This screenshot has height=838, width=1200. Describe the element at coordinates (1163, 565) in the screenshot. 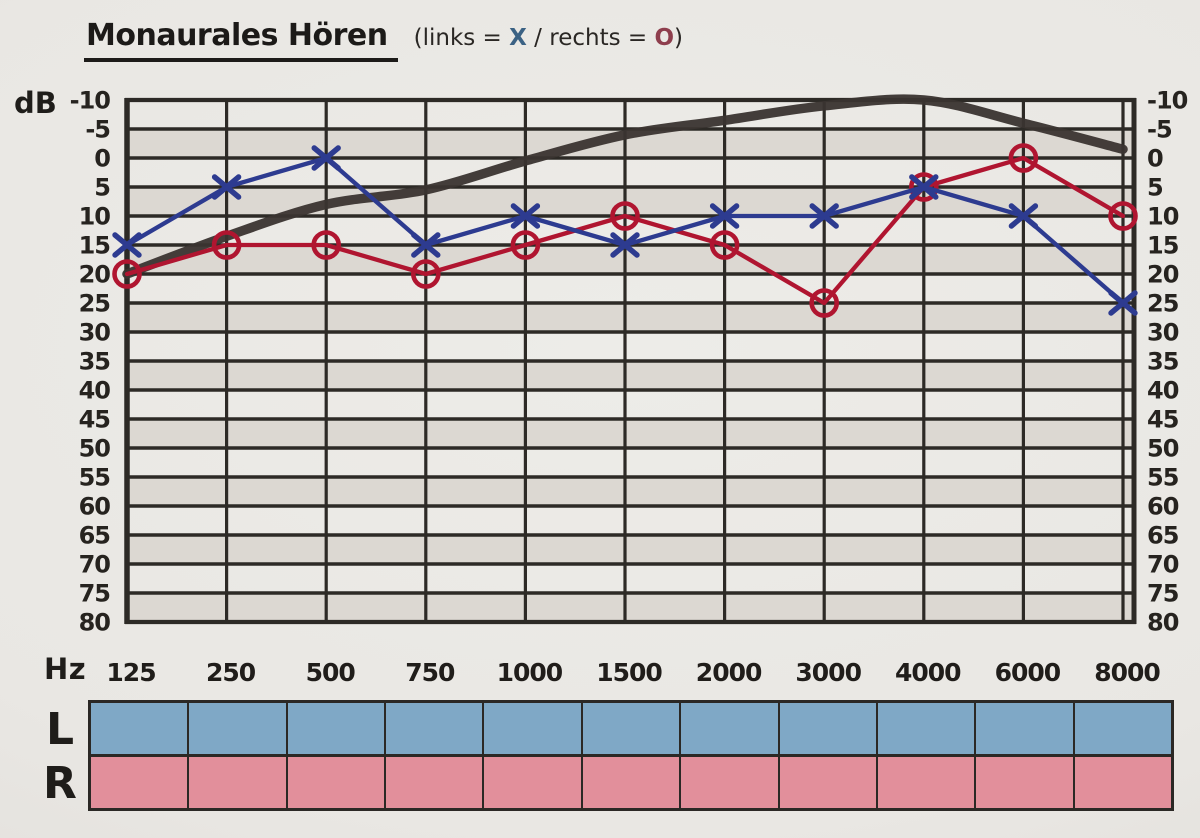

I see `y-tick-label-right: 70` at that location.